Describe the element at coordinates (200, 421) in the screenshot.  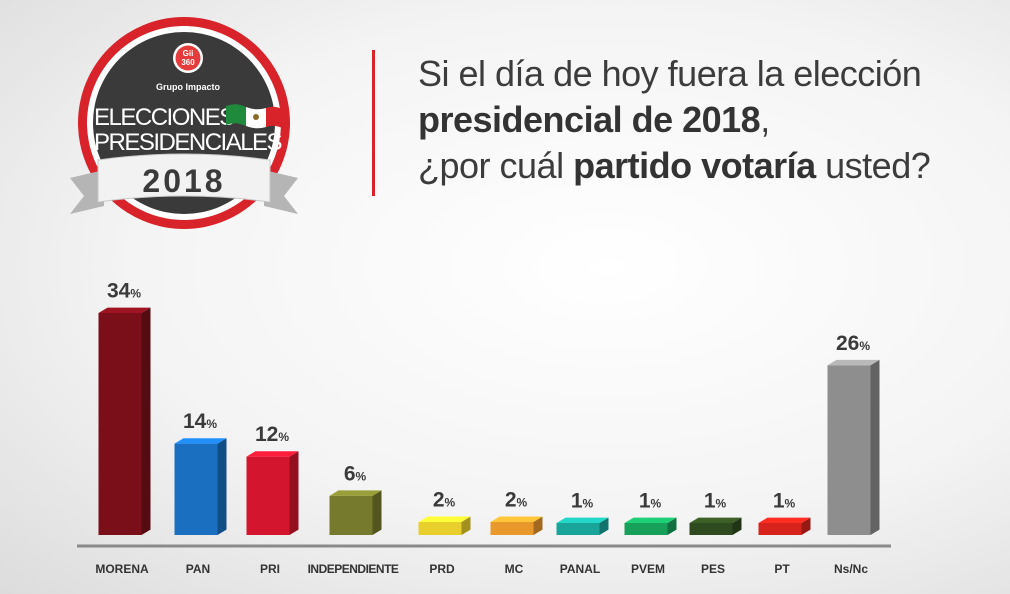
I see `value-label-pan: 14%` at that location.